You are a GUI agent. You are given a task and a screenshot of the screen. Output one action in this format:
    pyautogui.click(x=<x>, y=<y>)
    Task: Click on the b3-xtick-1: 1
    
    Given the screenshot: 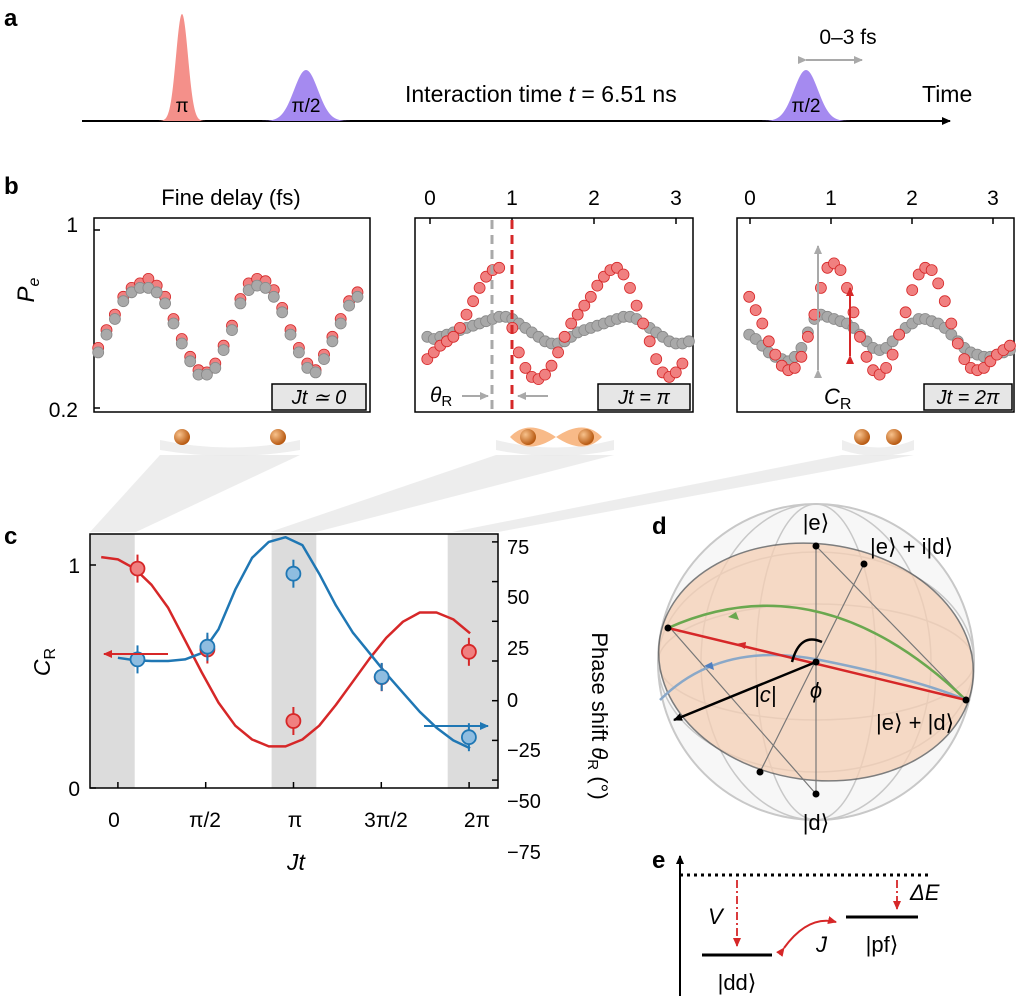 What is the action you would take?
    pyautogui.click(x=831, y=198)
    